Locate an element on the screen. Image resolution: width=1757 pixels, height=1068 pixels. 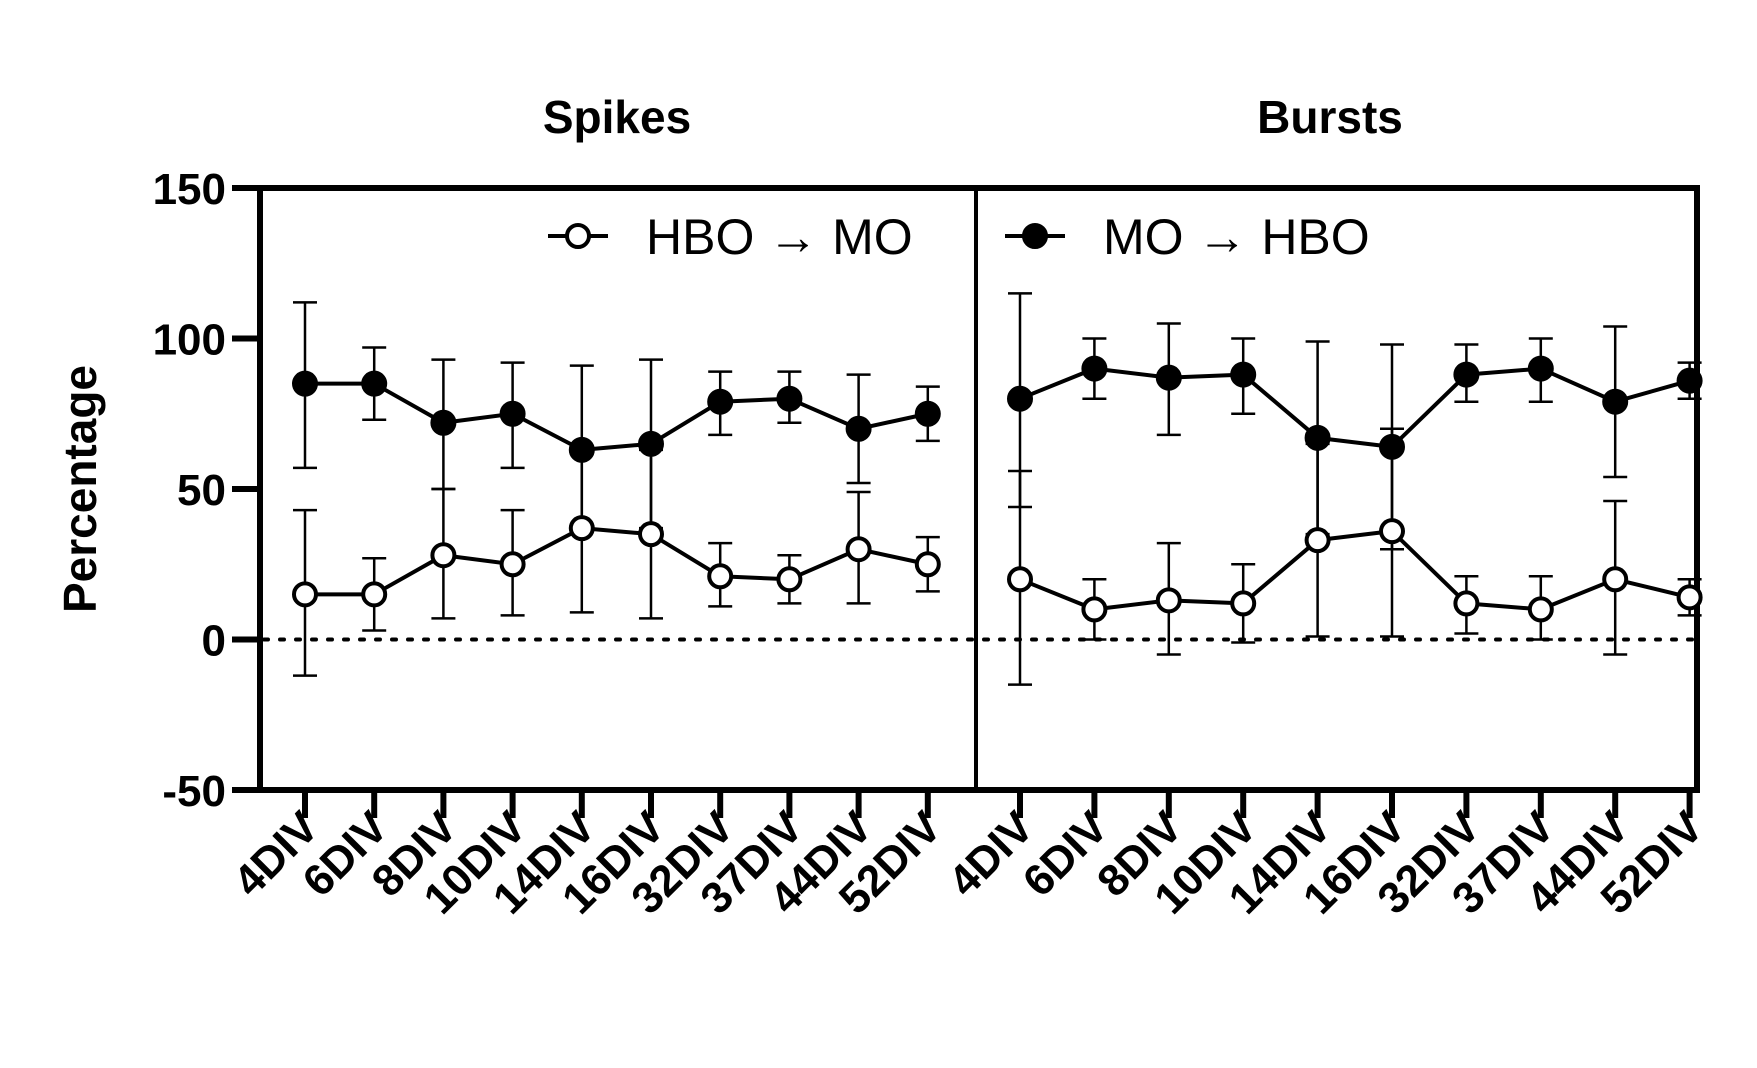
y-axis-label: Percentage is located at coordinates (80, 489).